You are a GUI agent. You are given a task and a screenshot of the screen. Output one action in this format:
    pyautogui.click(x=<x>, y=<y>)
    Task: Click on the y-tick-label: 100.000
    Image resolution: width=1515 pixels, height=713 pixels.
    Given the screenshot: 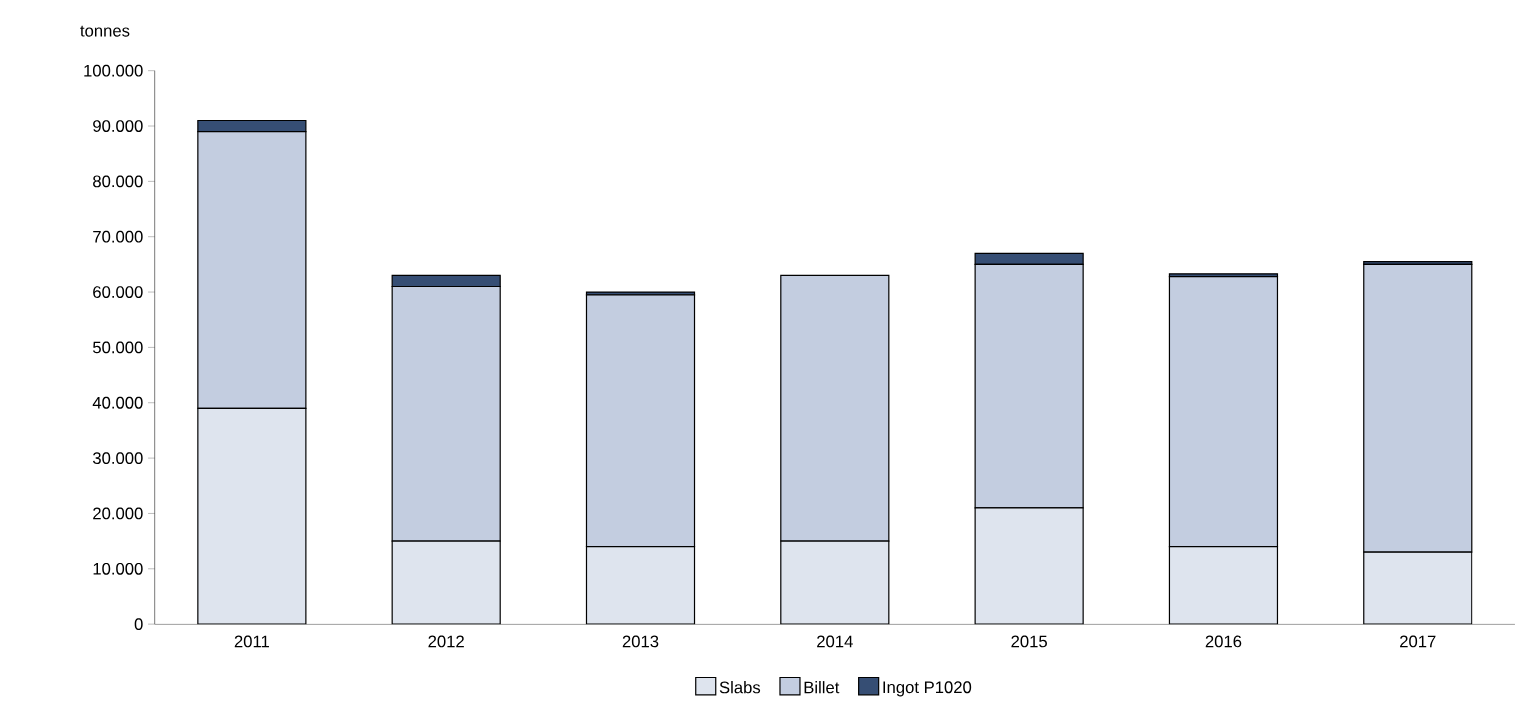 What is the action you would take?
    pyautogui.click(x=113, y=70)
    